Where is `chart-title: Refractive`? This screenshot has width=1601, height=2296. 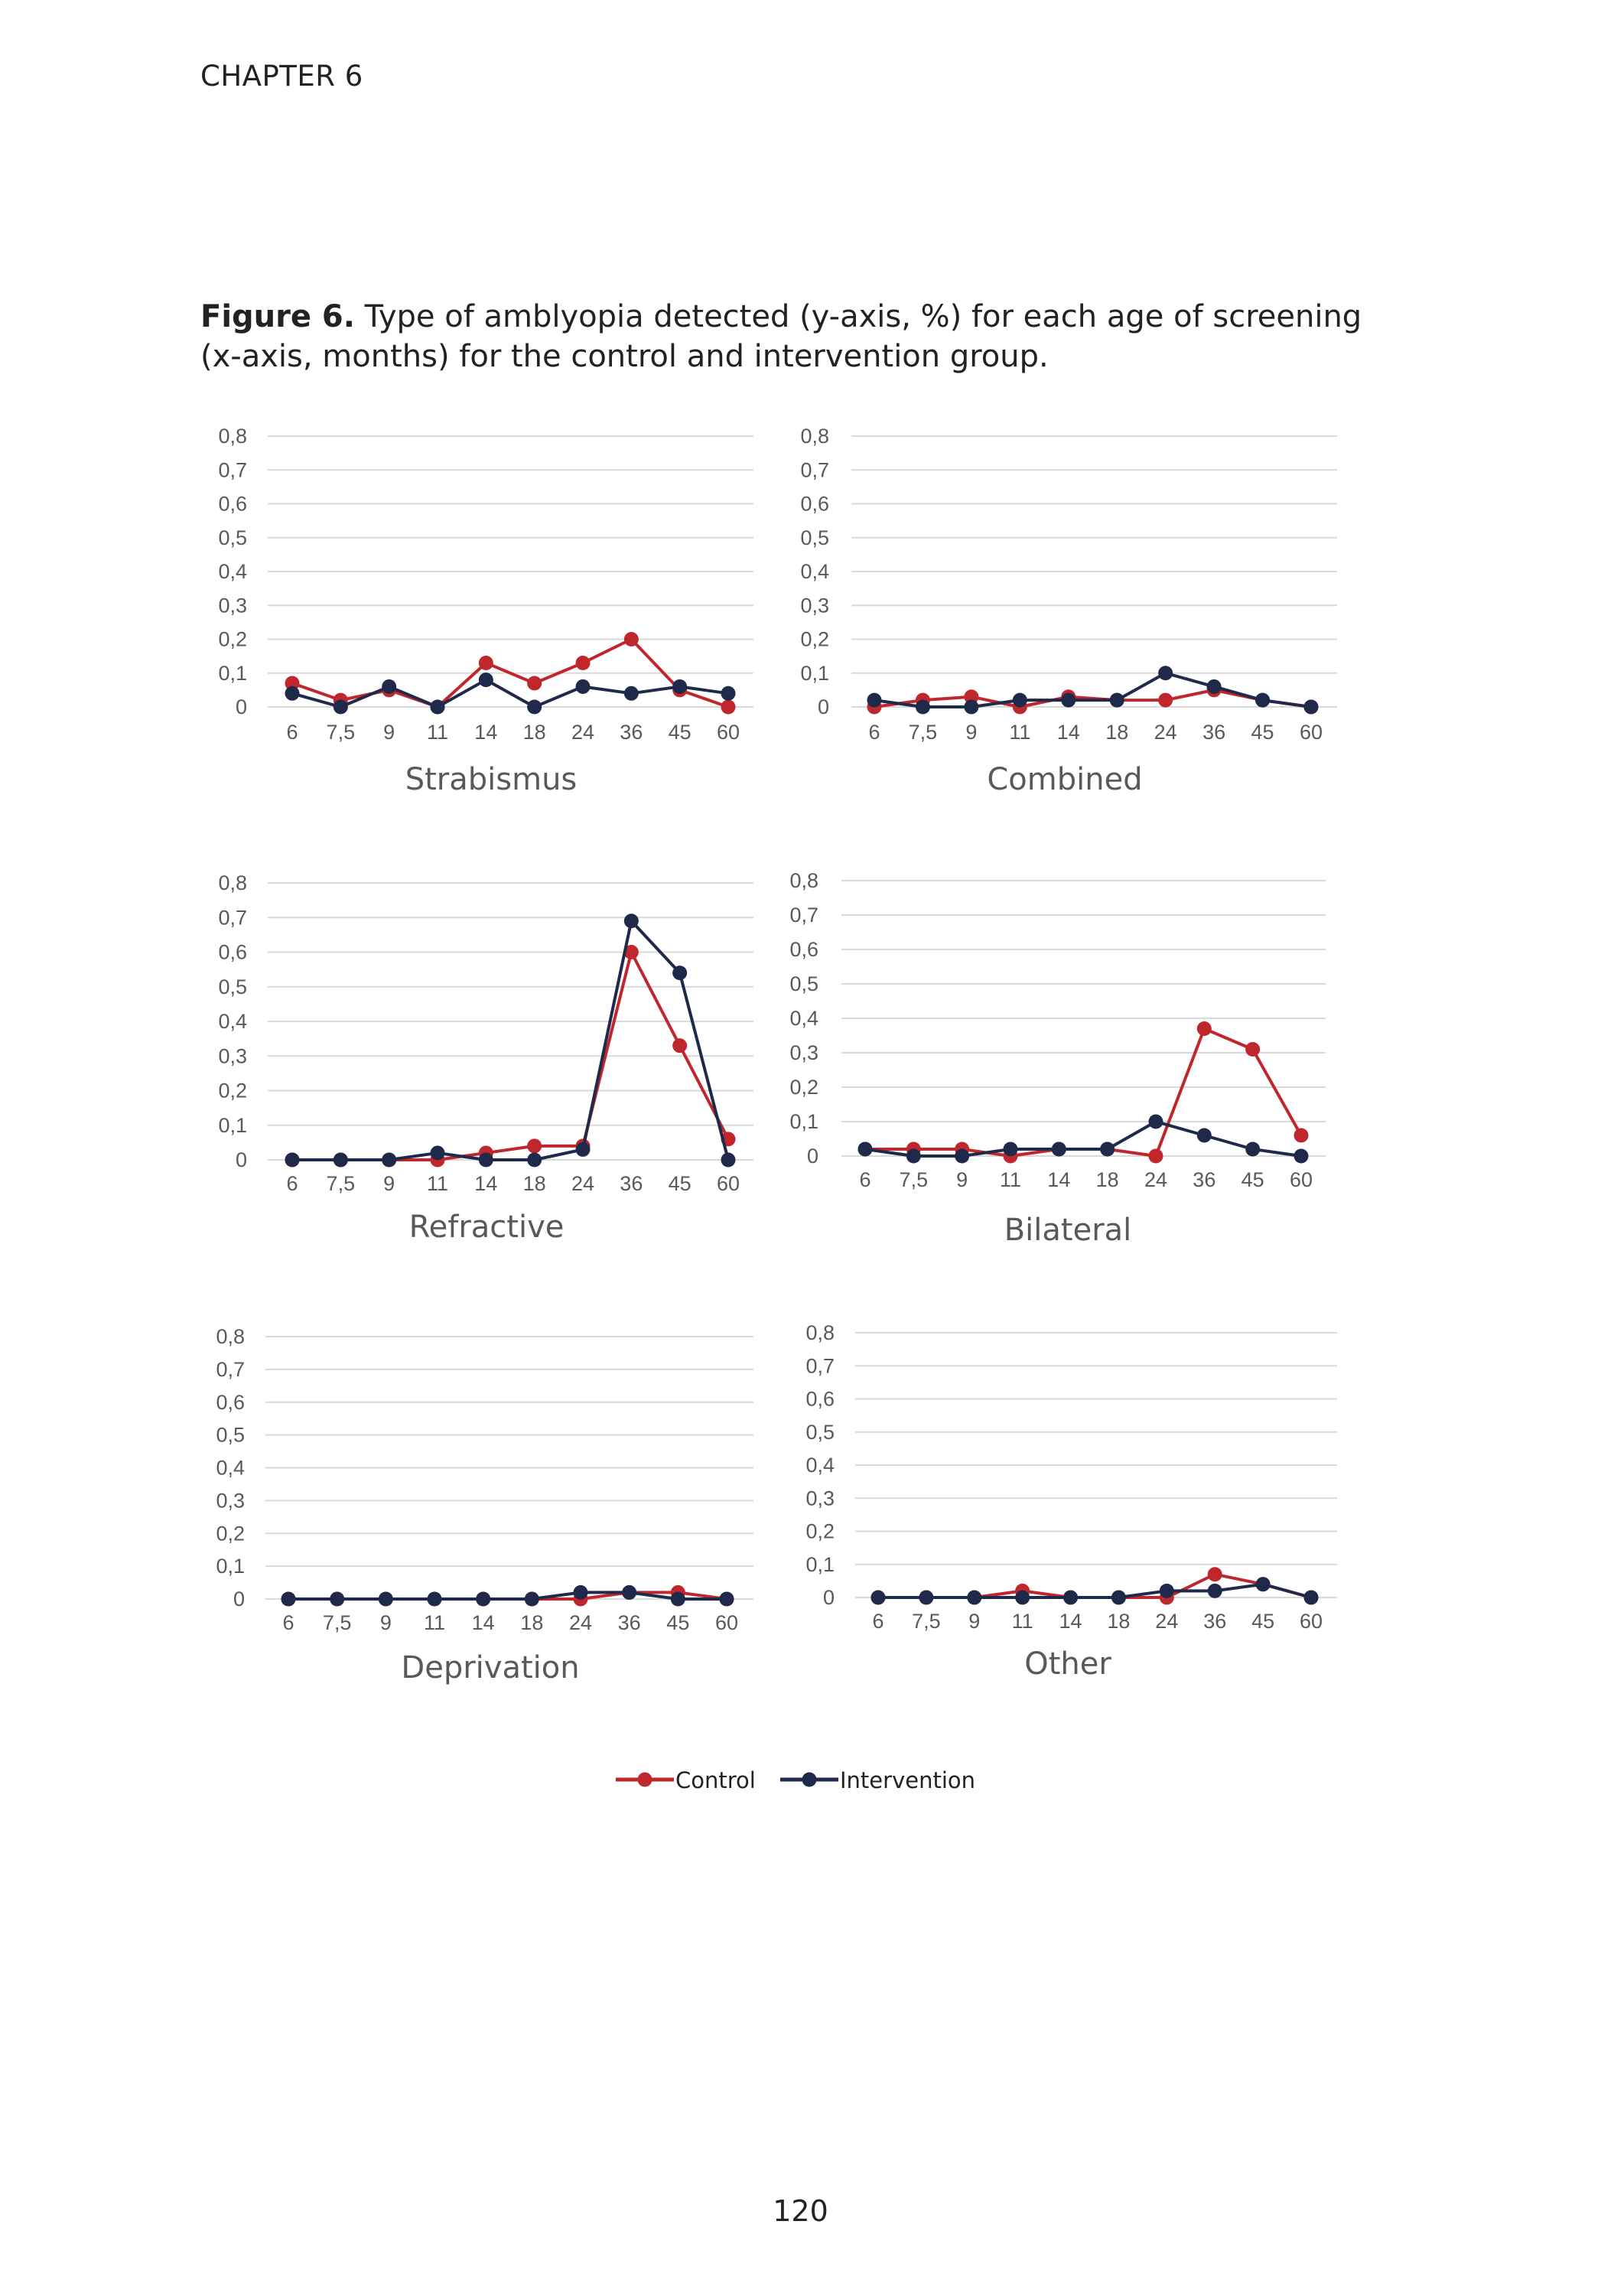
chart-title: Refractive is located at coordinates (487, 1227).